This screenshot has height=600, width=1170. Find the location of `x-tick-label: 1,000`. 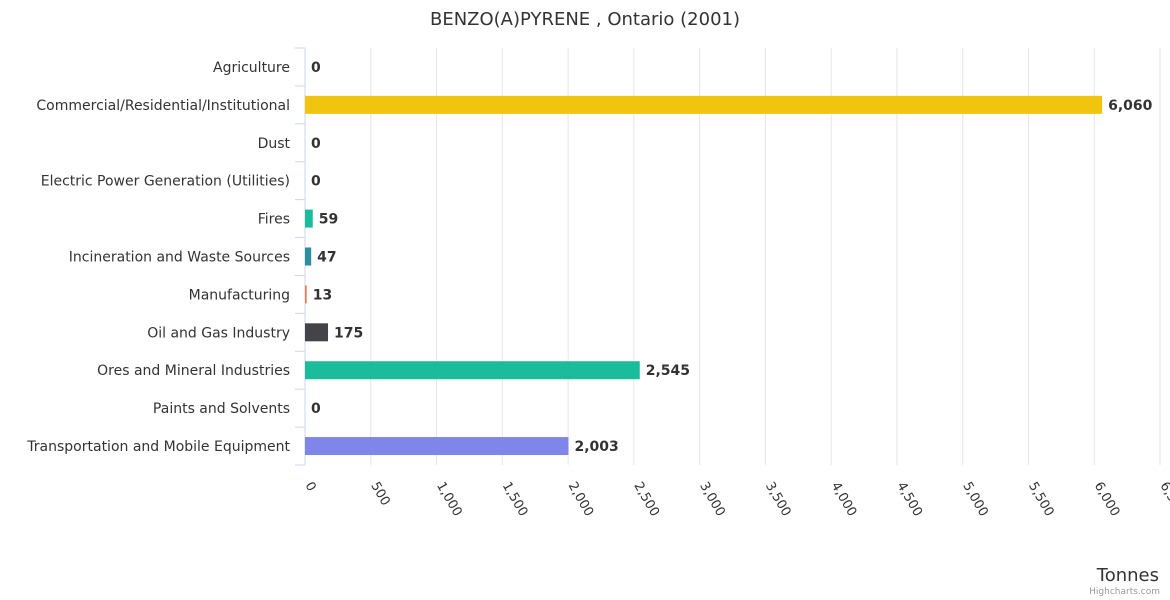

x-tick-label: 1,000 is located at coordinates (449, 500).